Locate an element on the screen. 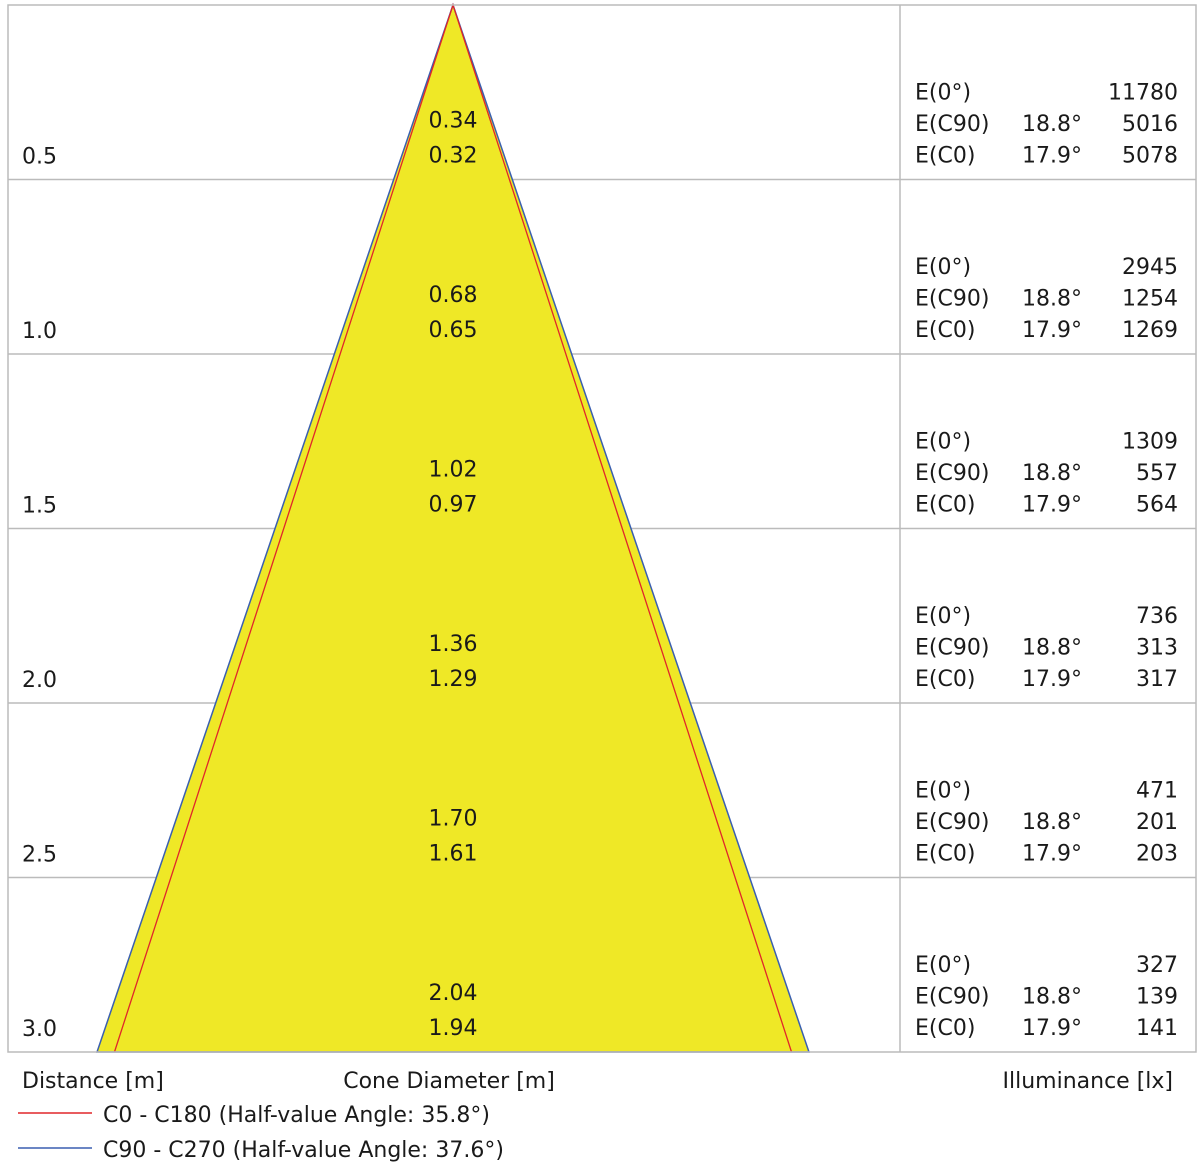 The width and height of the screenshot is (1200, 1170). illuminance-value: 139 is located at coordinates (1157, 997).